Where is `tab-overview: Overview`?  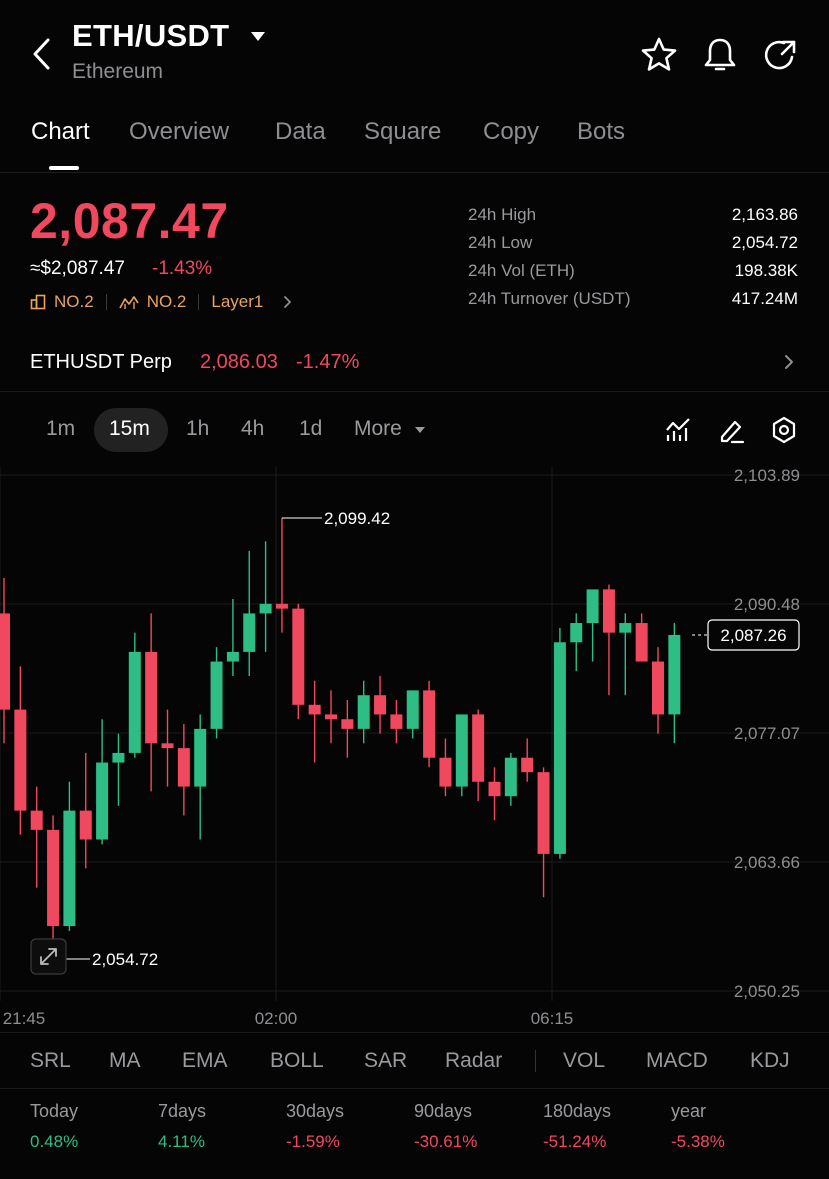
tab-overview: Overview is located at coordinates (179, 131).